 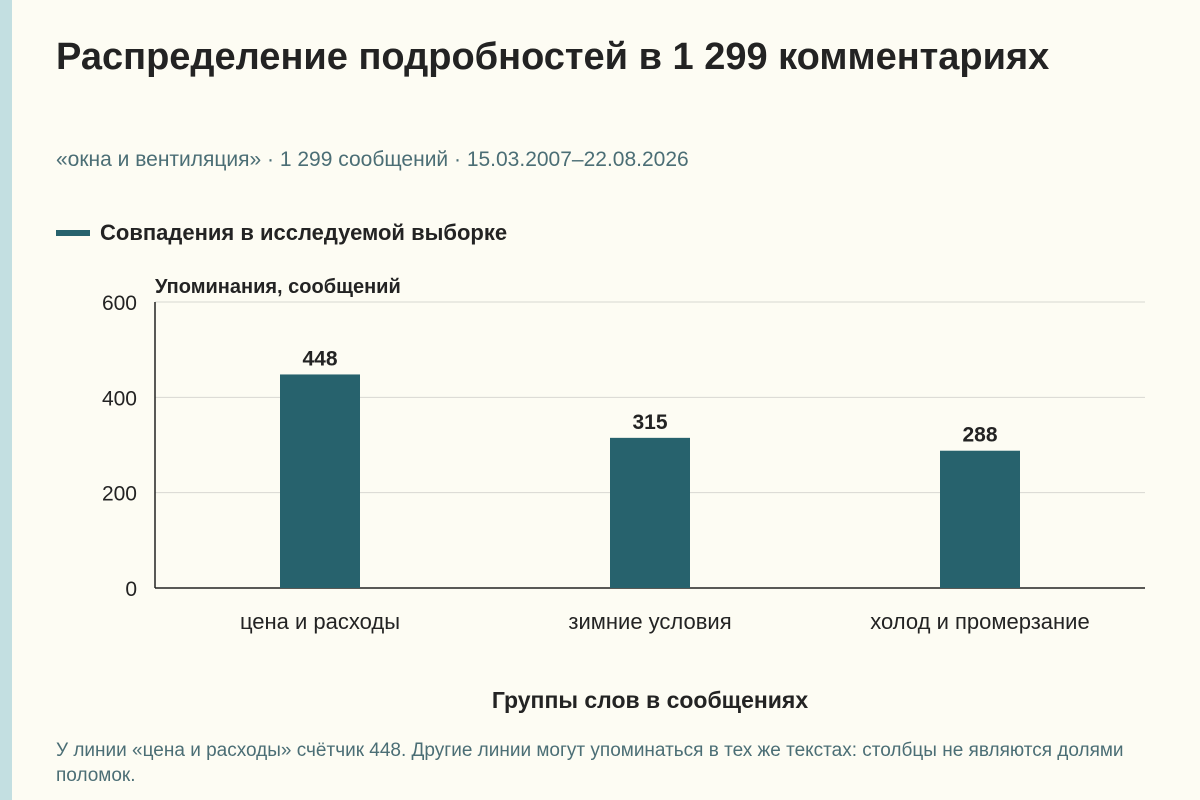 I want to click on y-tick-label: 400, so click(x=119, y=398).